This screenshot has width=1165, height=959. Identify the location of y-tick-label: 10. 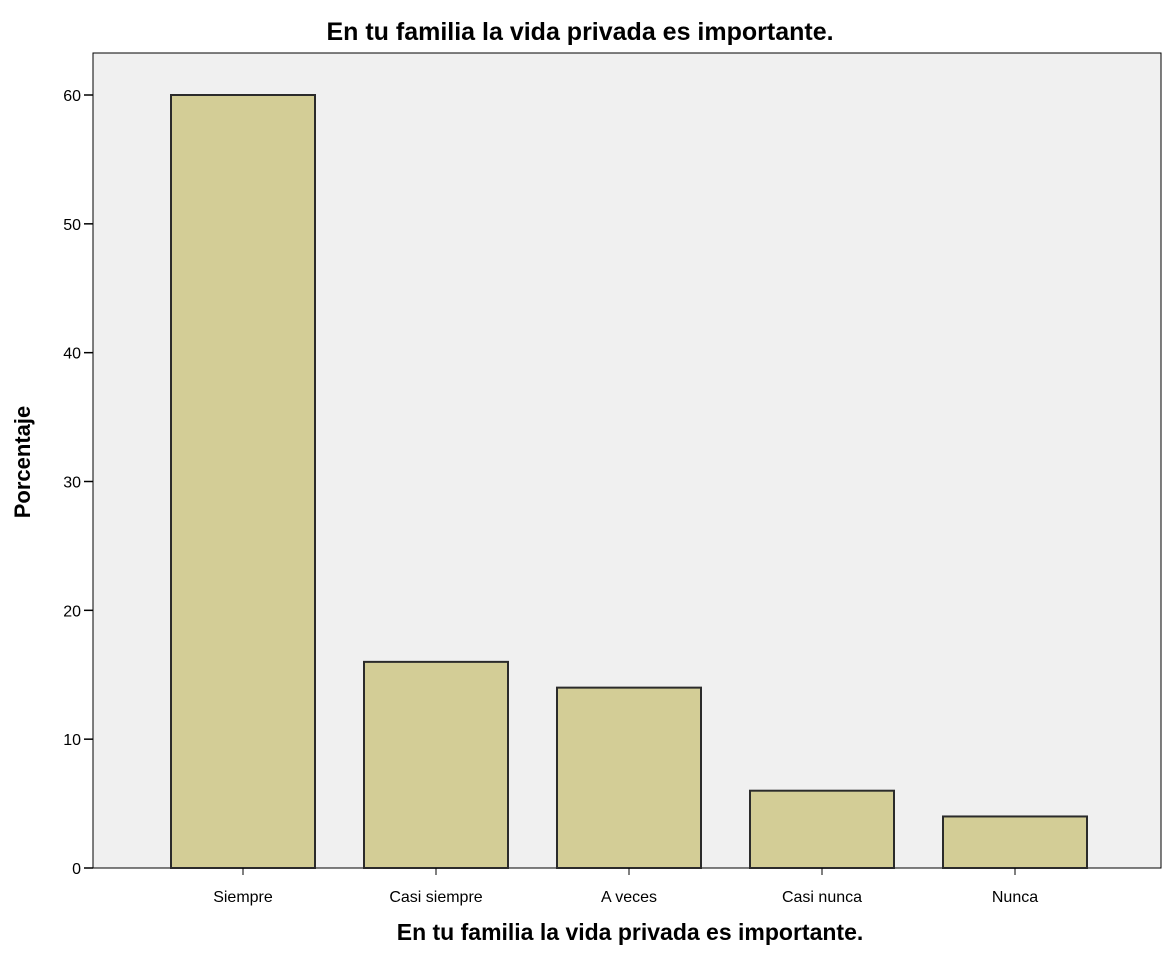
(72, 740).